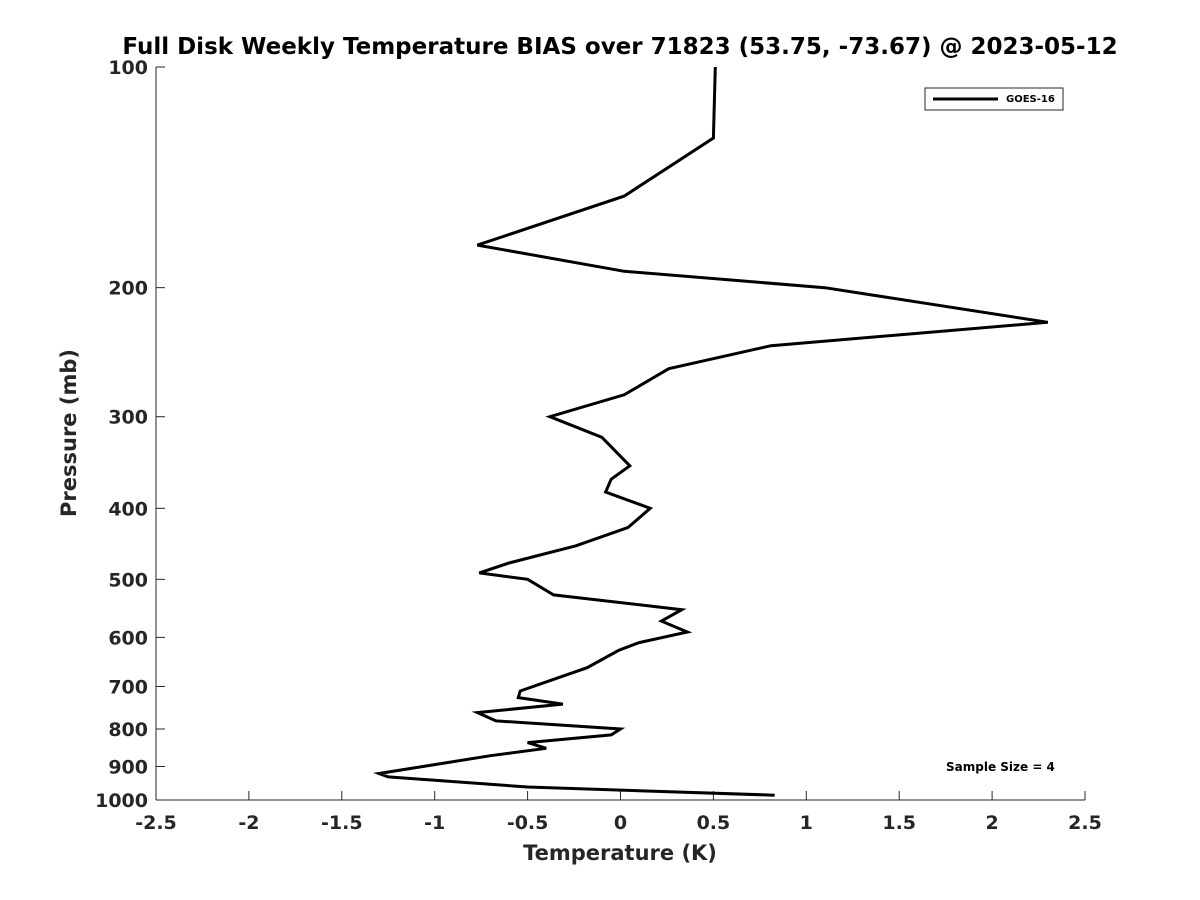 This screenshot has width=1200, height=900. What do you see at coordinates (156, 823) in the screenshot?
I see `x-tick-label: -2.5` at bounding box center [156, 823].